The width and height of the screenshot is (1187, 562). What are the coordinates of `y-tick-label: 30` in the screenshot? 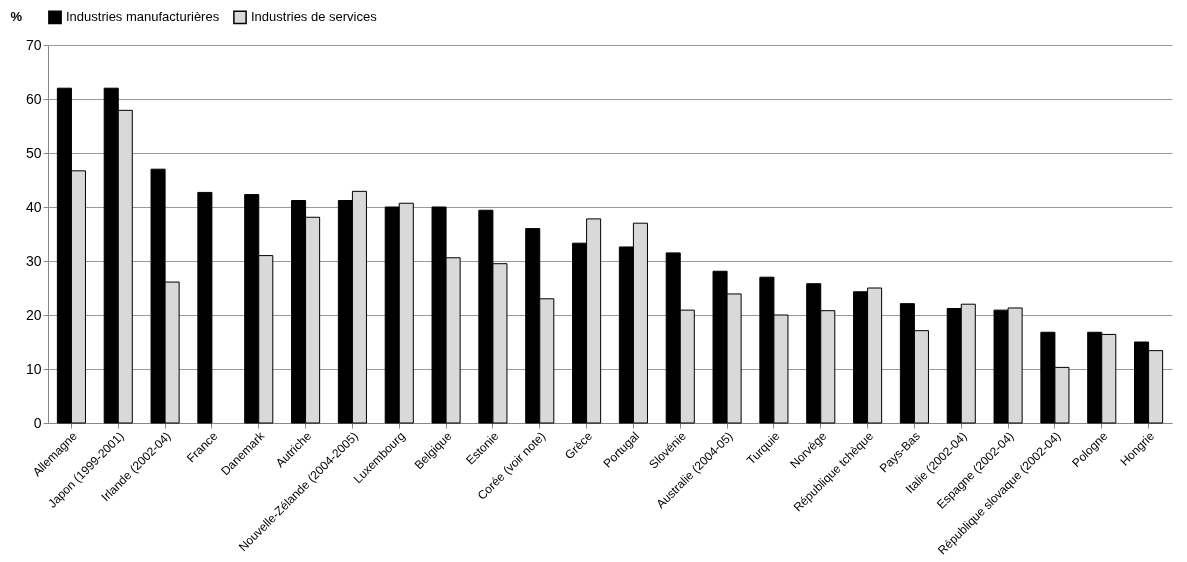 It's located at (33, 260).